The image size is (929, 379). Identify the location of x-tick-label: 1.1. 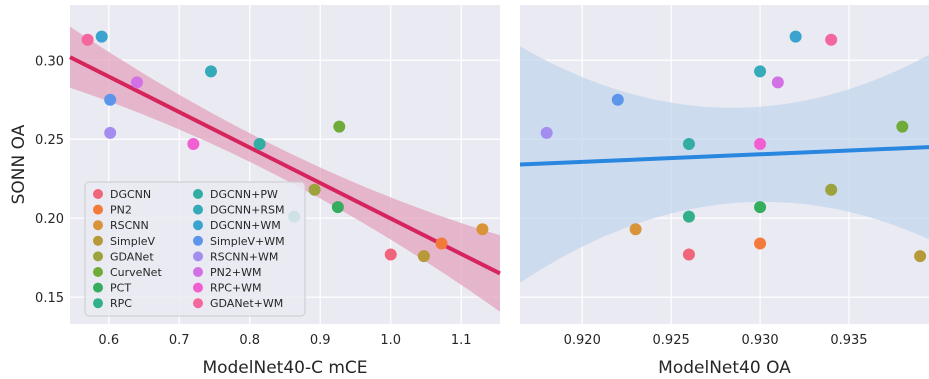
(461, 340).